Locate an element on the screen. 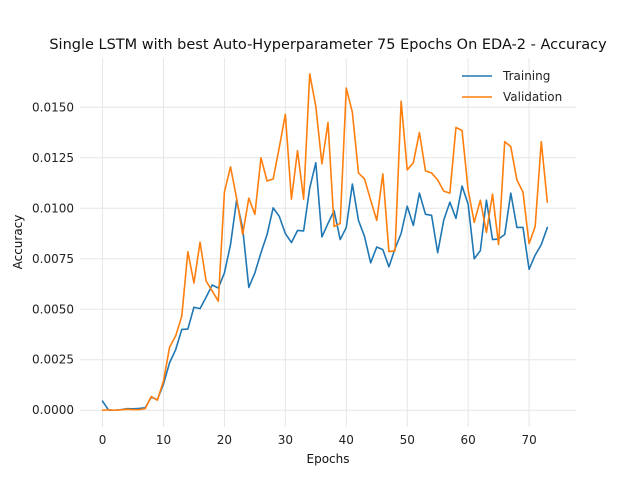  x-tick-label: 40 is located at coordinates (346, 440).